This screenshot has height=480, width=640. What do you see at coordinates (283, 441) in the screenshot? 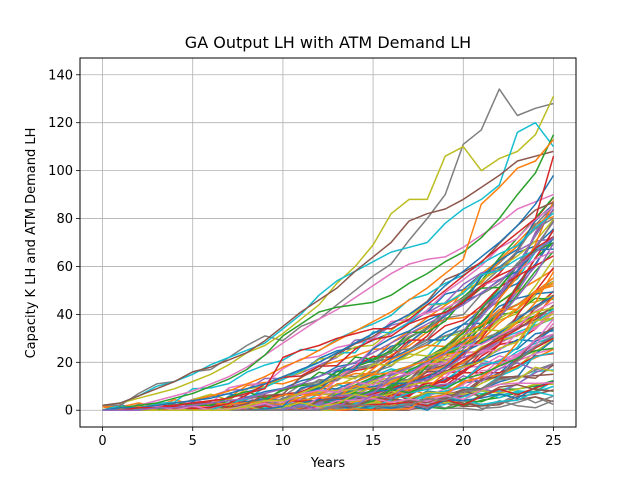
I see `x-tick-label: 10` at bounding box center [283, 441].